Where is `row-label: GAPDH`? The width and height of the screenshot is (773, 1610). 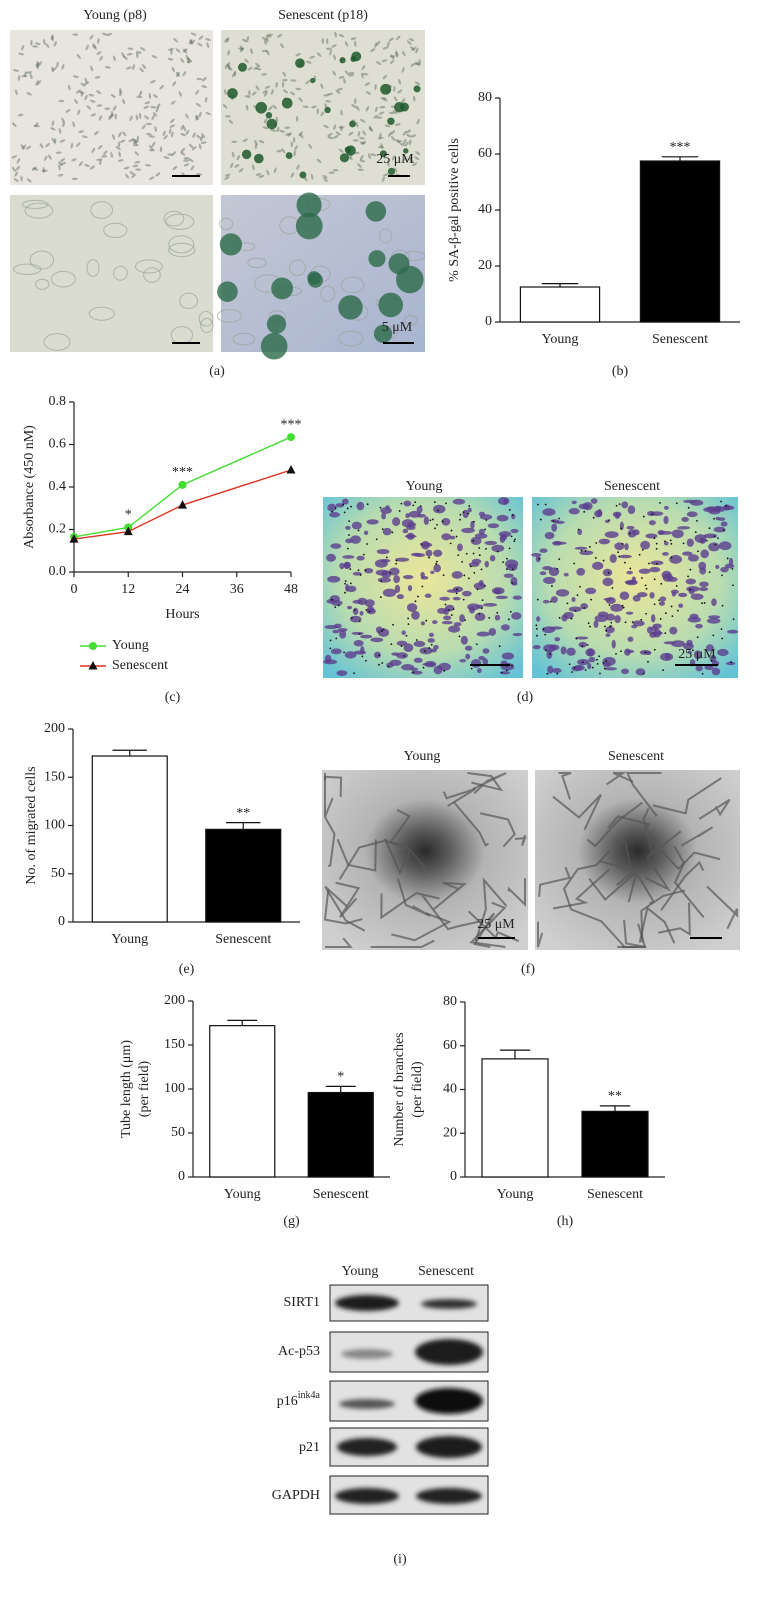
row-label: GAPDH is located at coordinates (296, 1495).